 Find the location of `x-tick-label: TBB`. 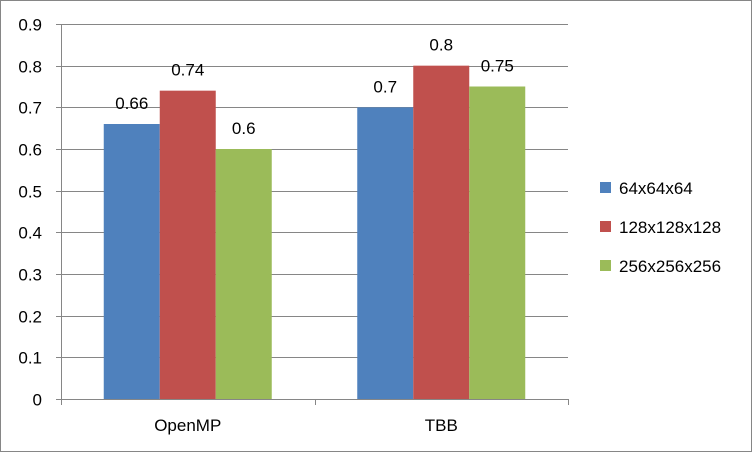

x-tick-label: TBB is located at coordinates (441, 425).